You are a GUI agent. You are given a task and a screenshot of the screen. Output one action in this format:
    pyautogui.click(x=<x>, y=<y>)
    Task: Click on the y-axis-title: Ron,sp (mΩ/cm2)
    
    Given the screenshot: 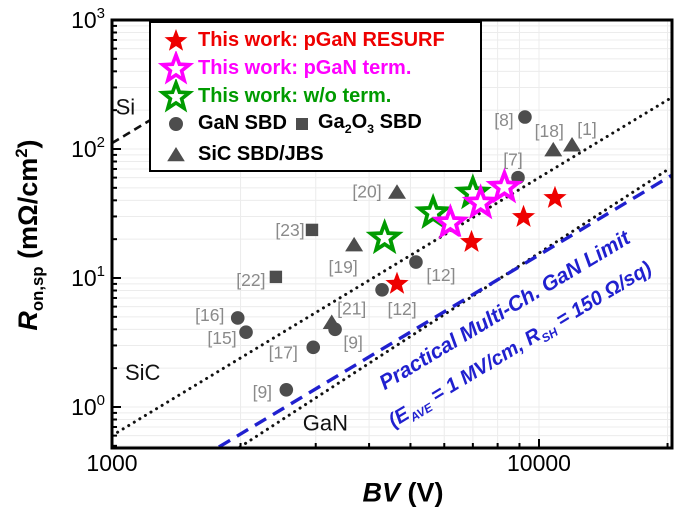 What is the action you would take?
    pyautogui.click(x=29, y=235)
    